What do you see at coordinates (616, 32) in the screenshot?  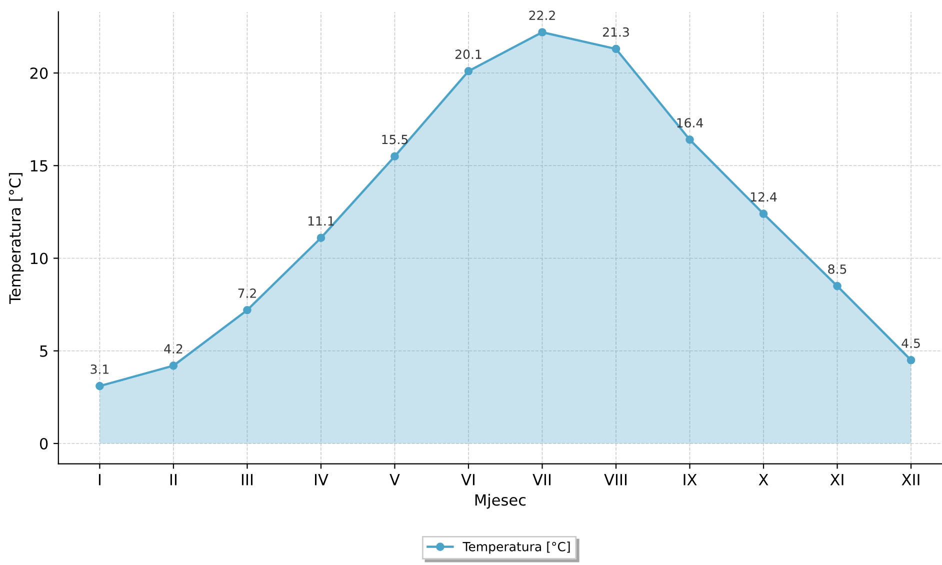 I see `data-label: 21.3` at bounding box center [616, 32].